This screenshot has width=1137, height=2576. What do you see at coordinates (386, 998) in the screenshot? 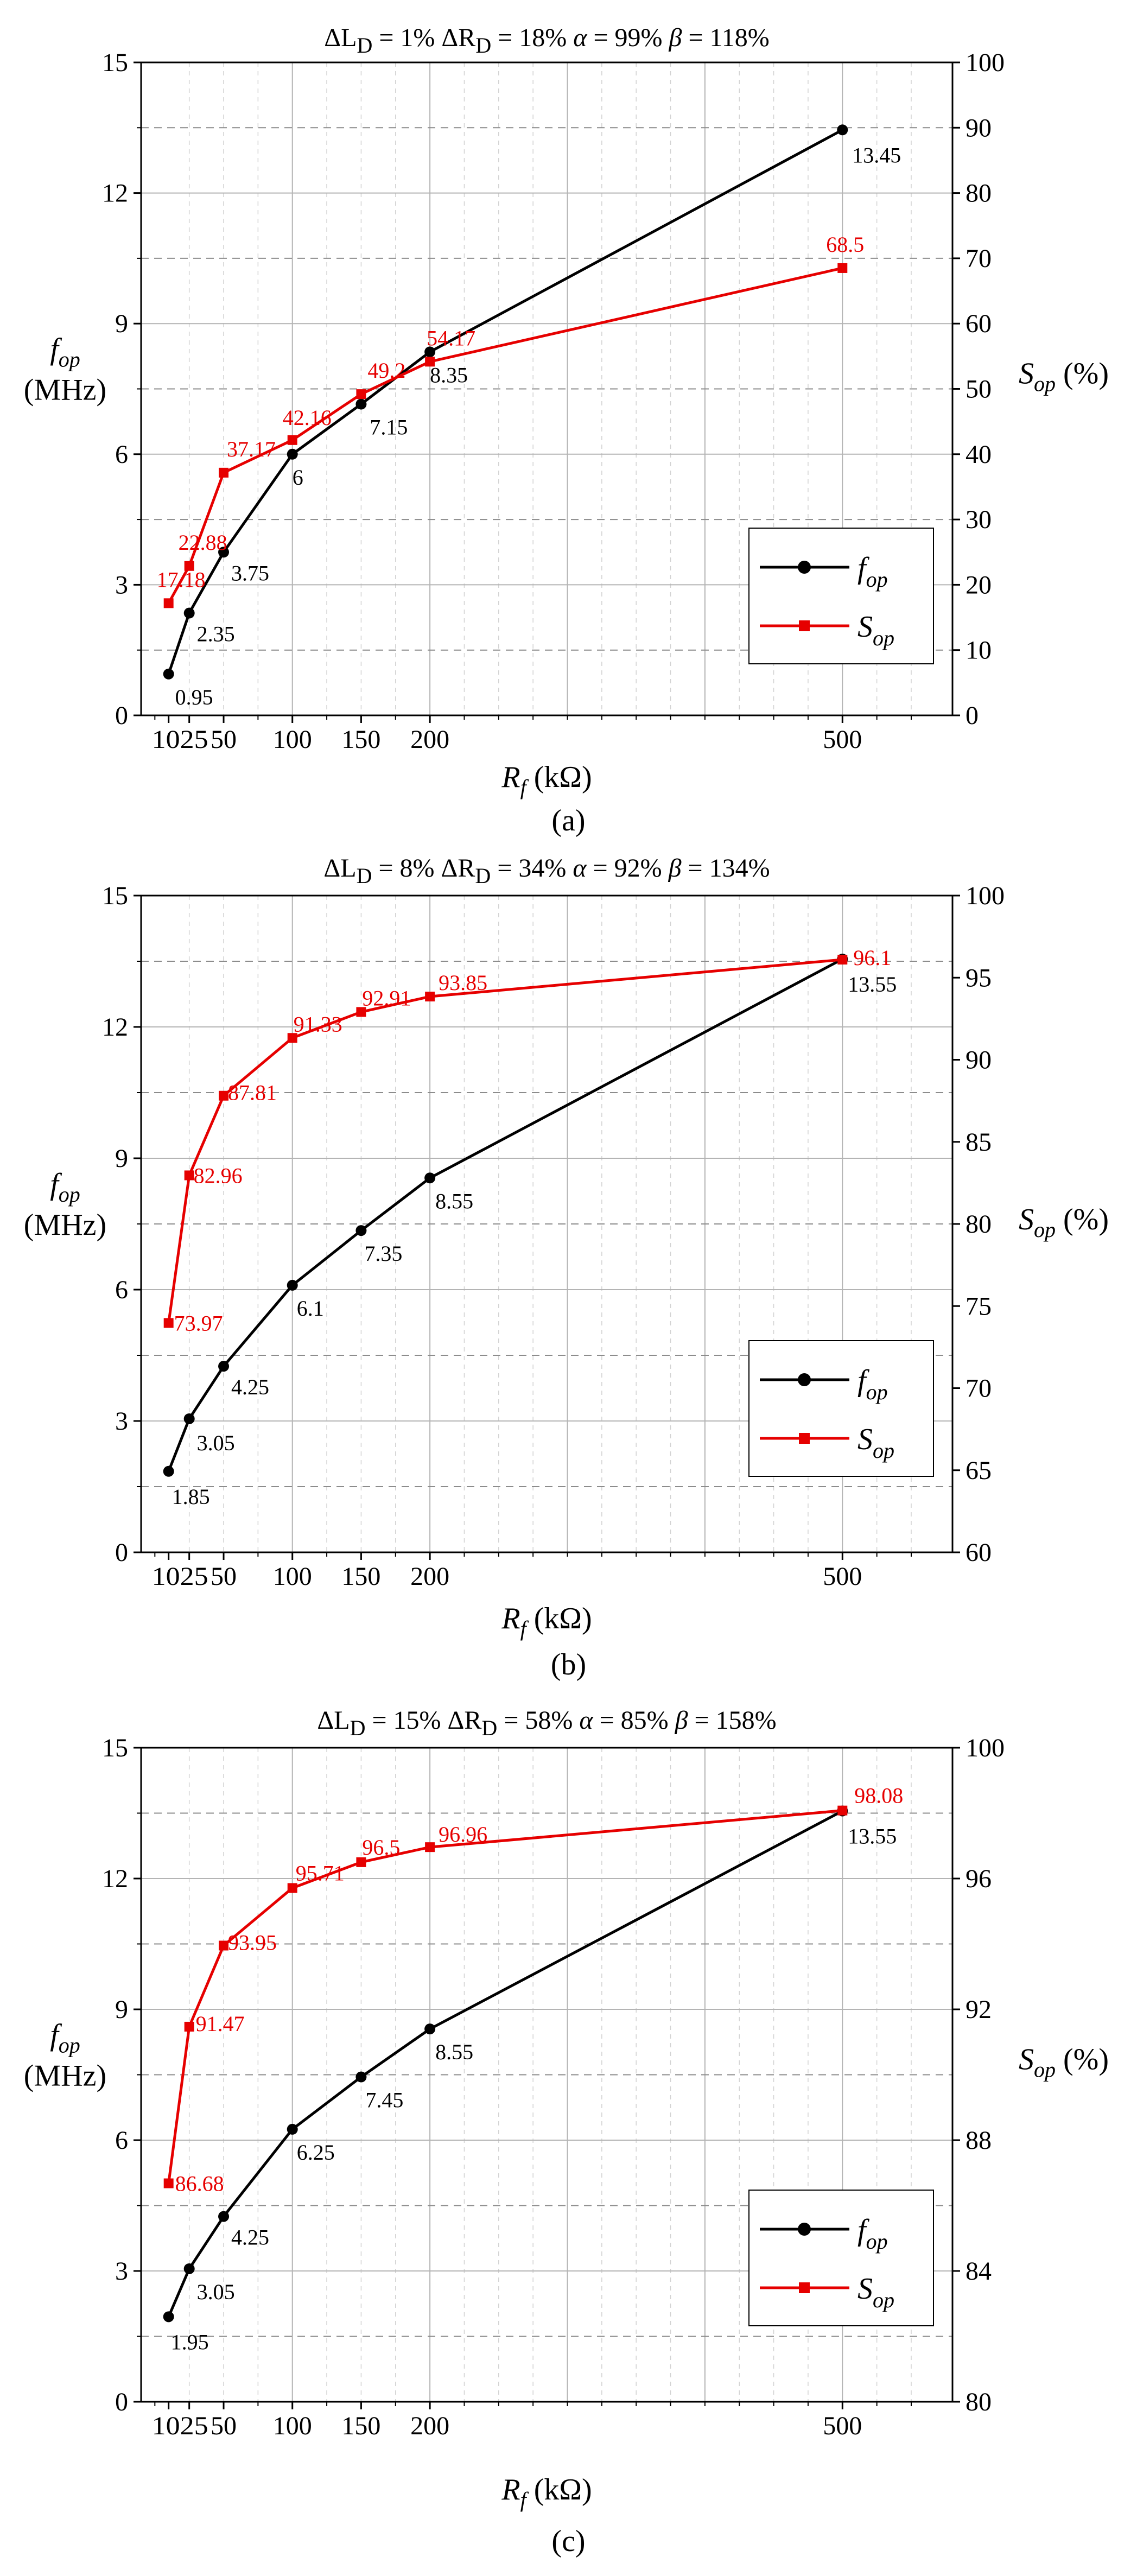
I see `s-op-data-label: 92.91` at bounding box center [386, 998].